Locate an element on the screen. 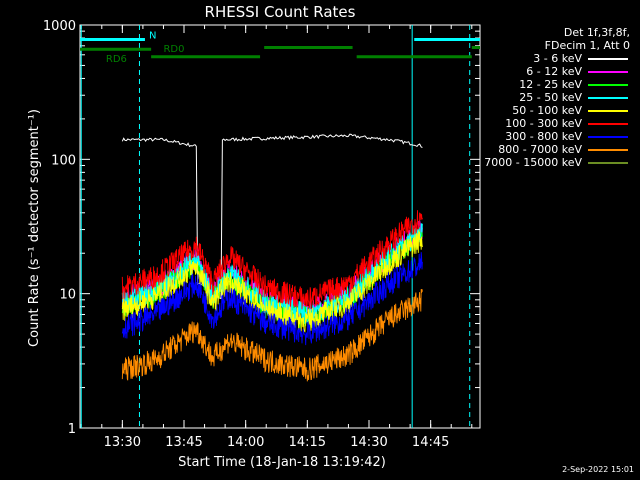  legend-entry-label: 3 - 6 keV is located at coordinates (557, 58).